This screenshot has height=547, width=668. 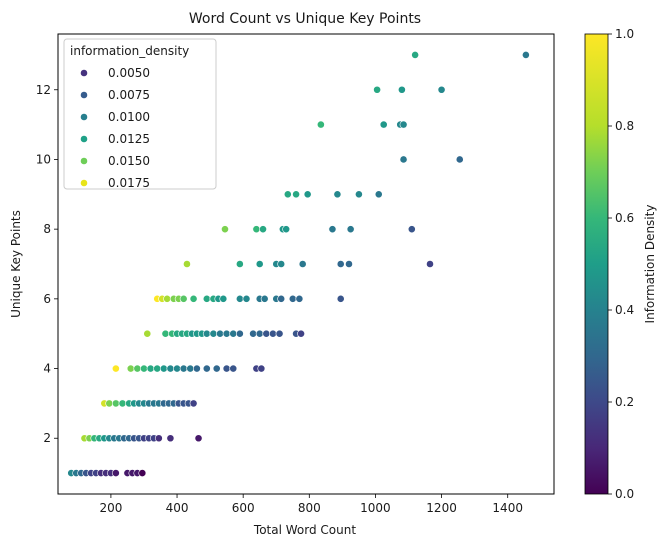 What do you see at coordinates (624, 126) in the screenshot?
I see `colorbar-tick-label: 0.8` at bounding box center [624, 126].